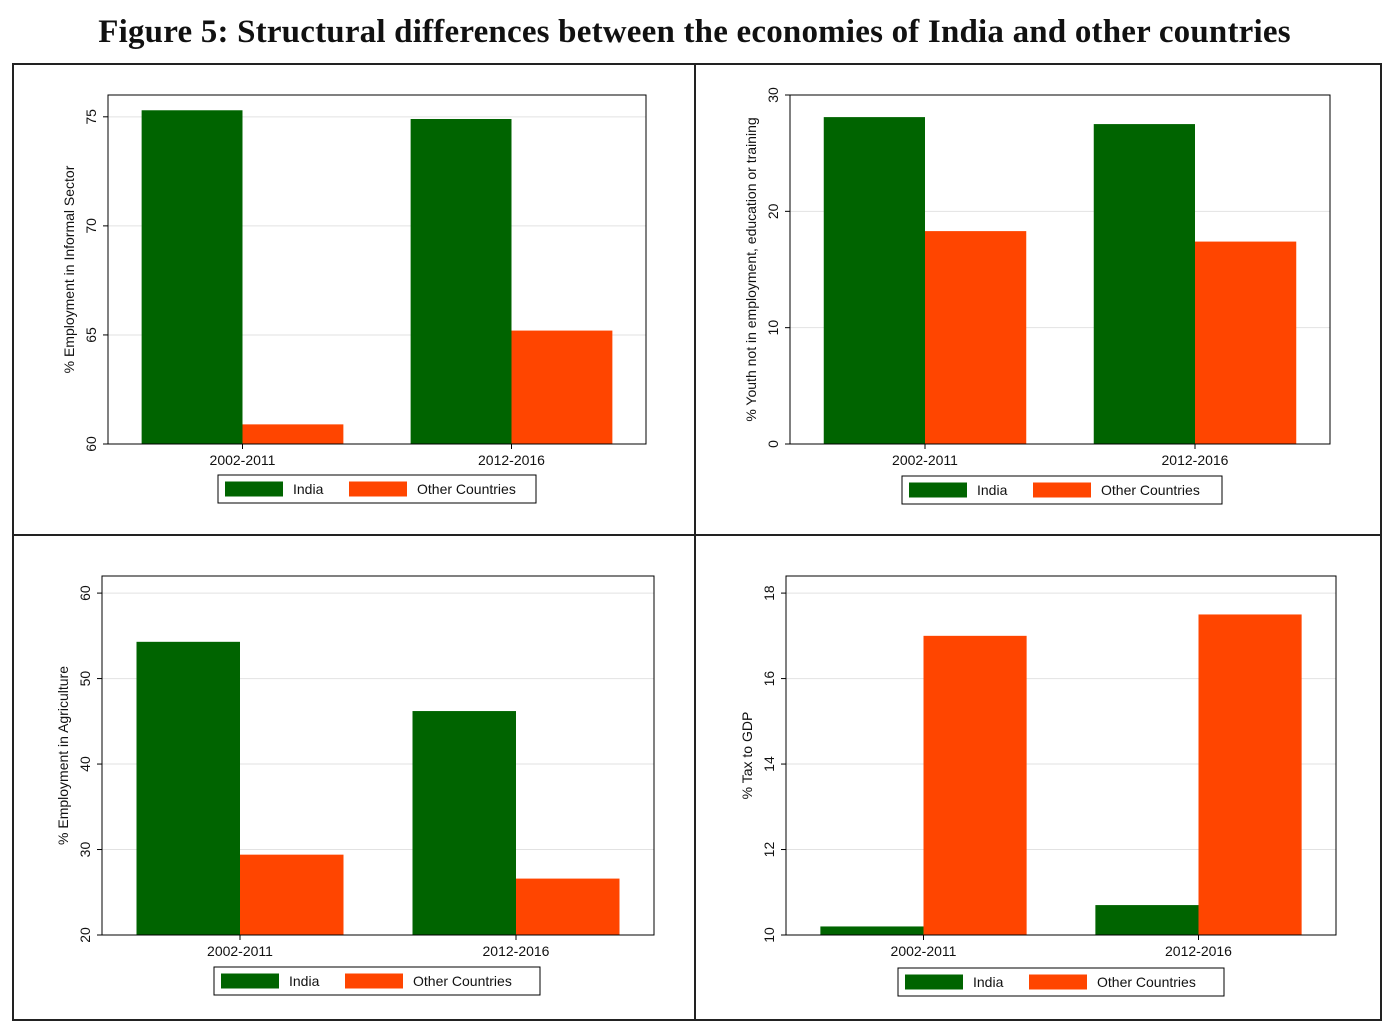 The height and width of the screenshot is (1023, 1389). Describe the element at coordinates (773, 444) in the screenshot. I see `y-tick-label: 0` at that location.